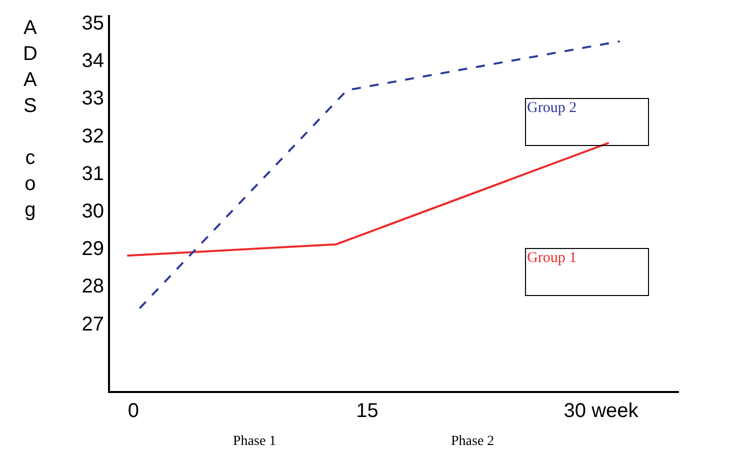  What do you see at coordinates (367, 411) in the screenshot?
I see `x-tick-label: 15` at bounding box center [367, 411].